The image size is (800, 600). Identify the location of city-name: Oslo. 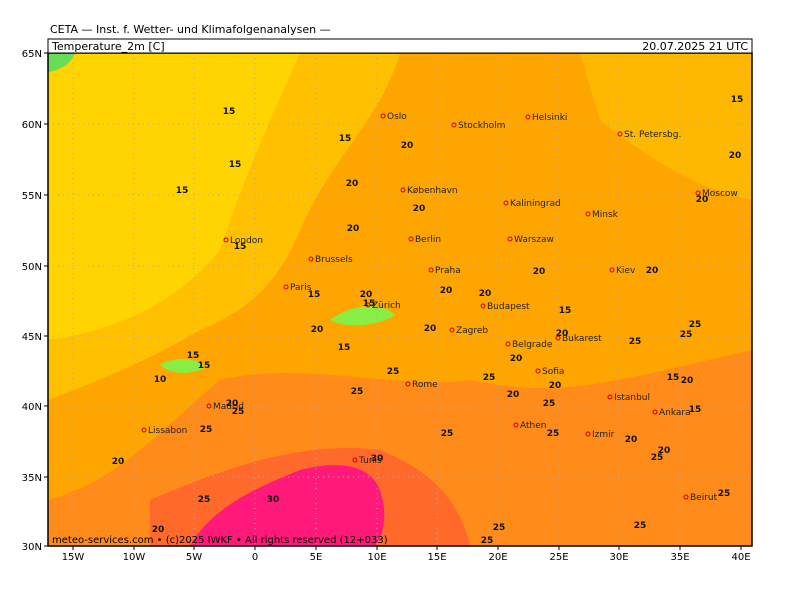
(397, 117).